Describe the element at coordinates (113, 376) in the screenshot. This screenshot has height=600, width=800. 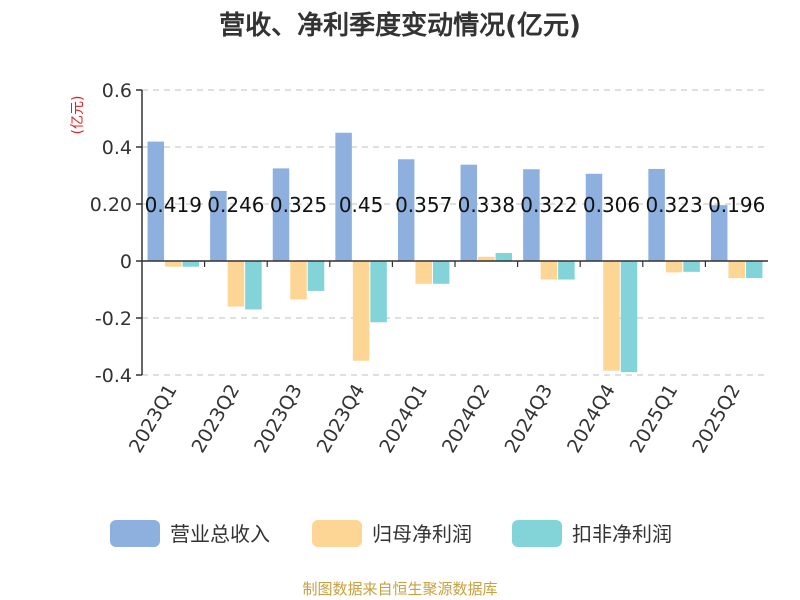
I see `y-tick-label: -0.4` at that location.